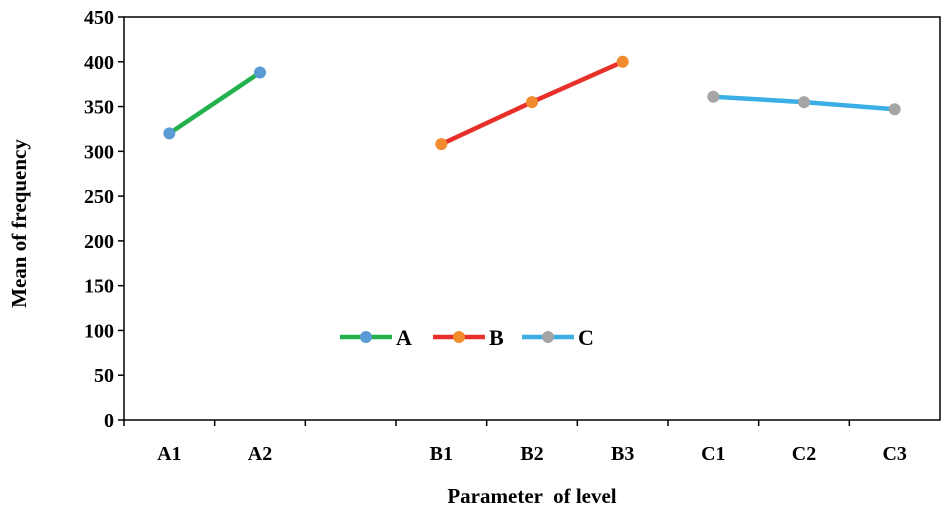  What do you see at coordinates (531, 454) in the screenshot?
I see `x-tick-label: B2` at bounding box center [531, 454].